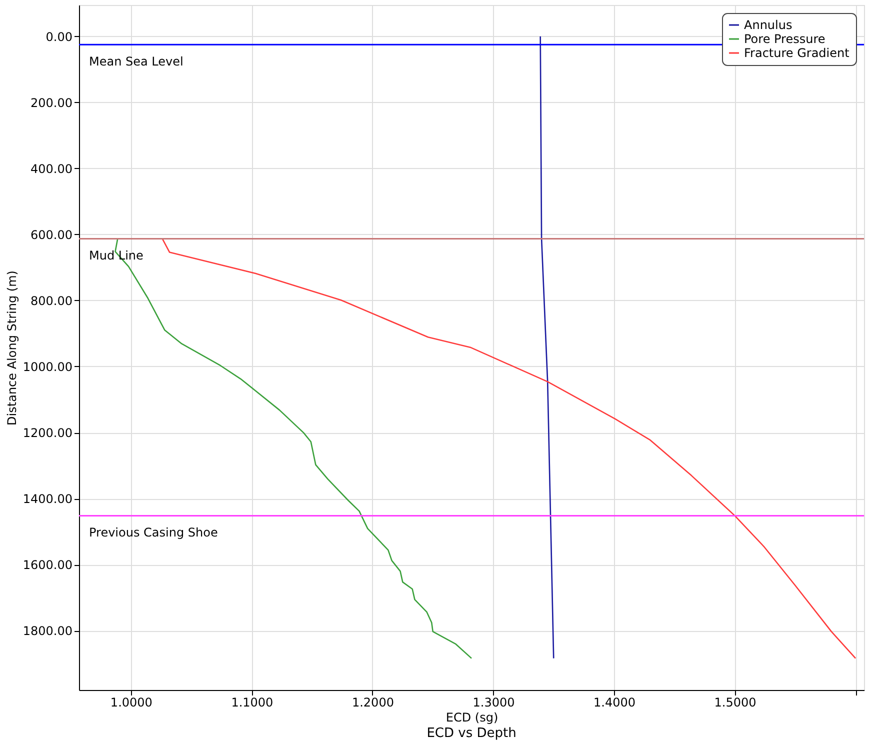  Describe the element at coordinates (136, 61) in the screenshot. I see `ref-line-label: Mean Sea Level` at that location.